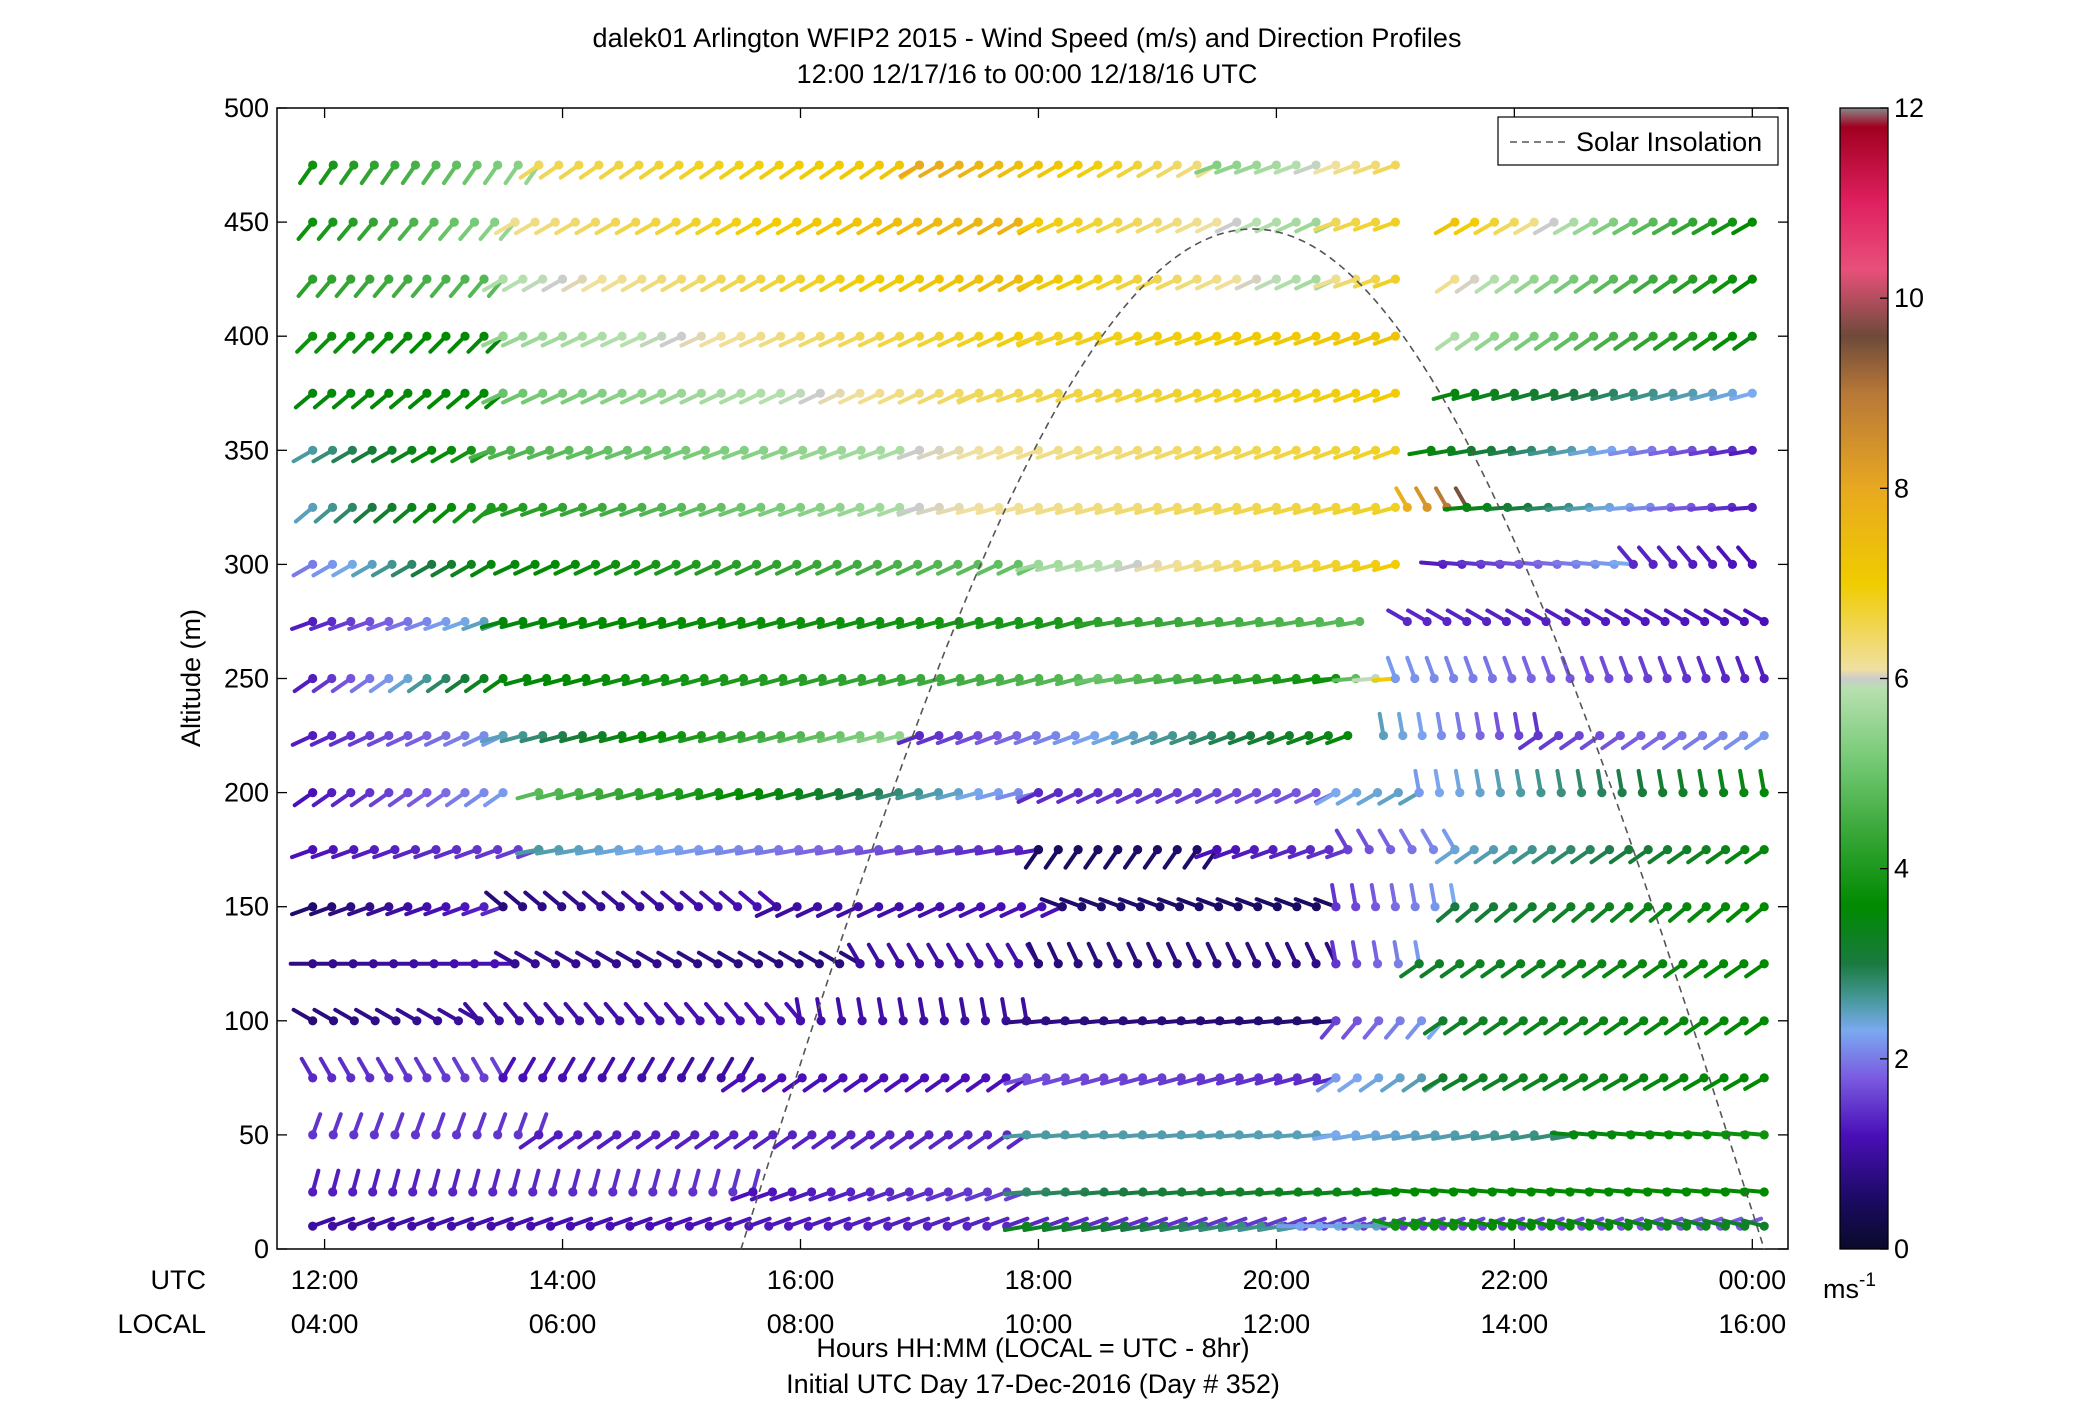 This screenshot has height=1425, width=2098. Describe the element at coordinates (1515, 1280) in the screenshot. I see `x-tick-label-utc: 22:00` at that location.